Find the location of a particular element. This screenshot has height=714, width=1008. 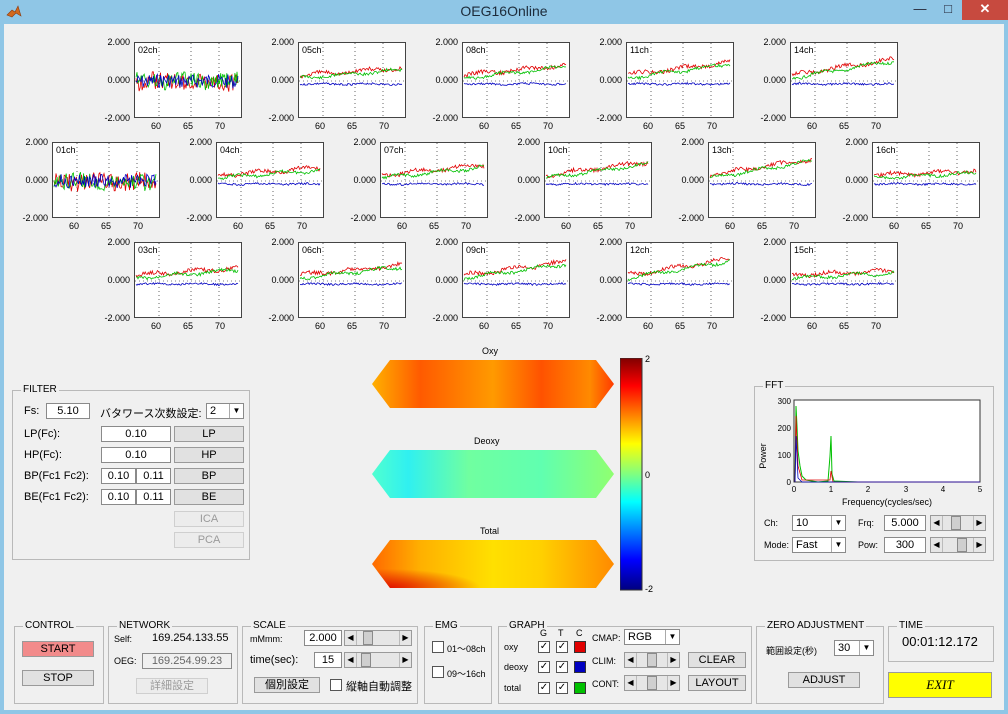

lp-input: 0.10 is located at coordinates (136, 434).